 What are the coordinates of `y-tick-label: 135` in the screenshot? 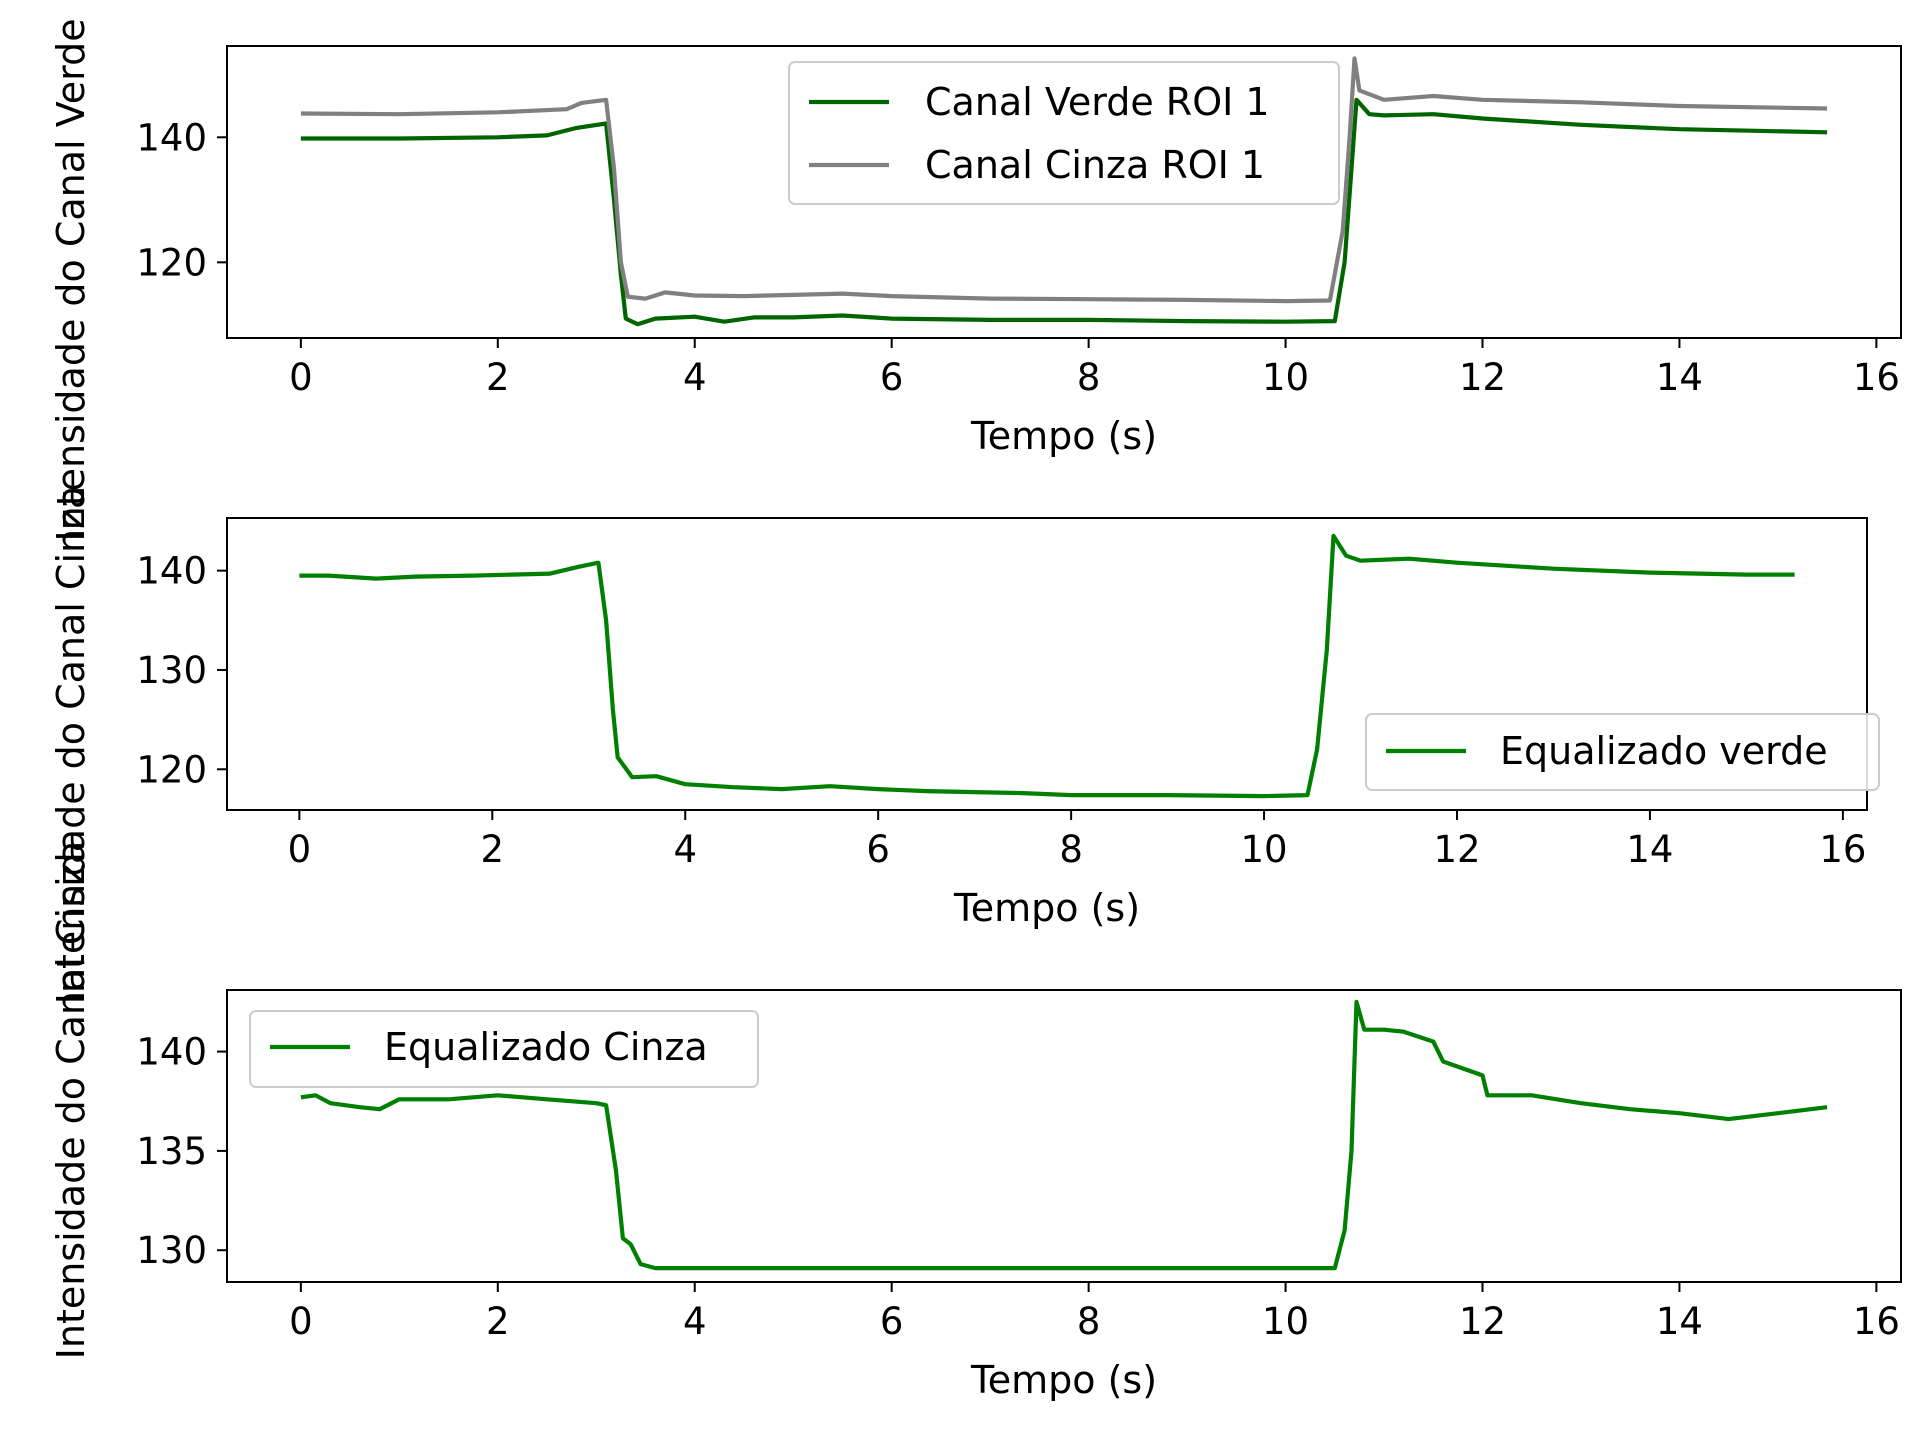 It's located at (171, 1151).